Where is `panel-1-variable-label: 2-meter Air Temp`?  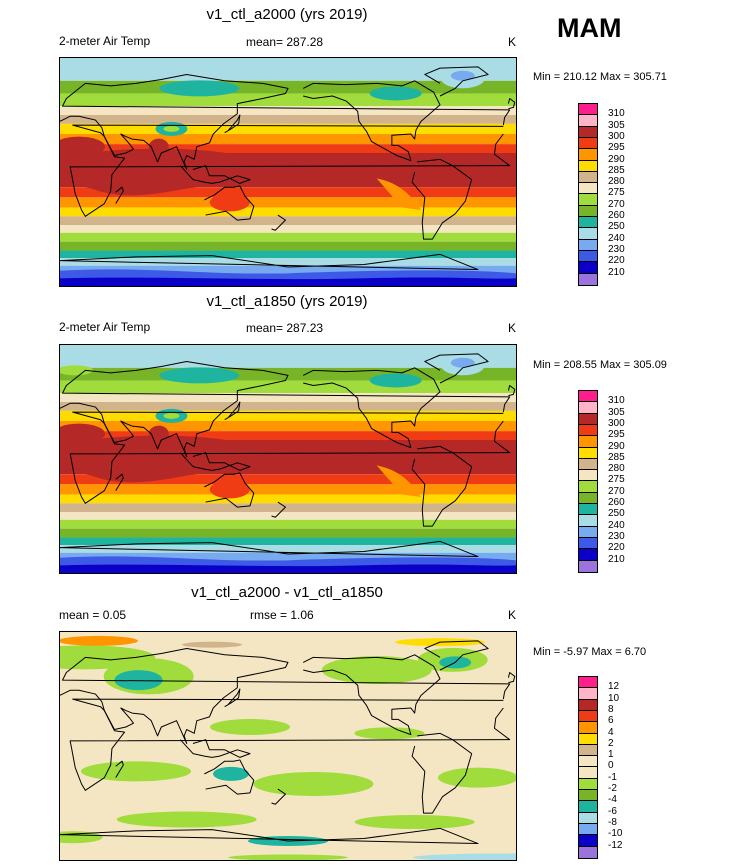 panel-1-variable-label: 2-meter Air Temp is located at coordinates (105, 41).